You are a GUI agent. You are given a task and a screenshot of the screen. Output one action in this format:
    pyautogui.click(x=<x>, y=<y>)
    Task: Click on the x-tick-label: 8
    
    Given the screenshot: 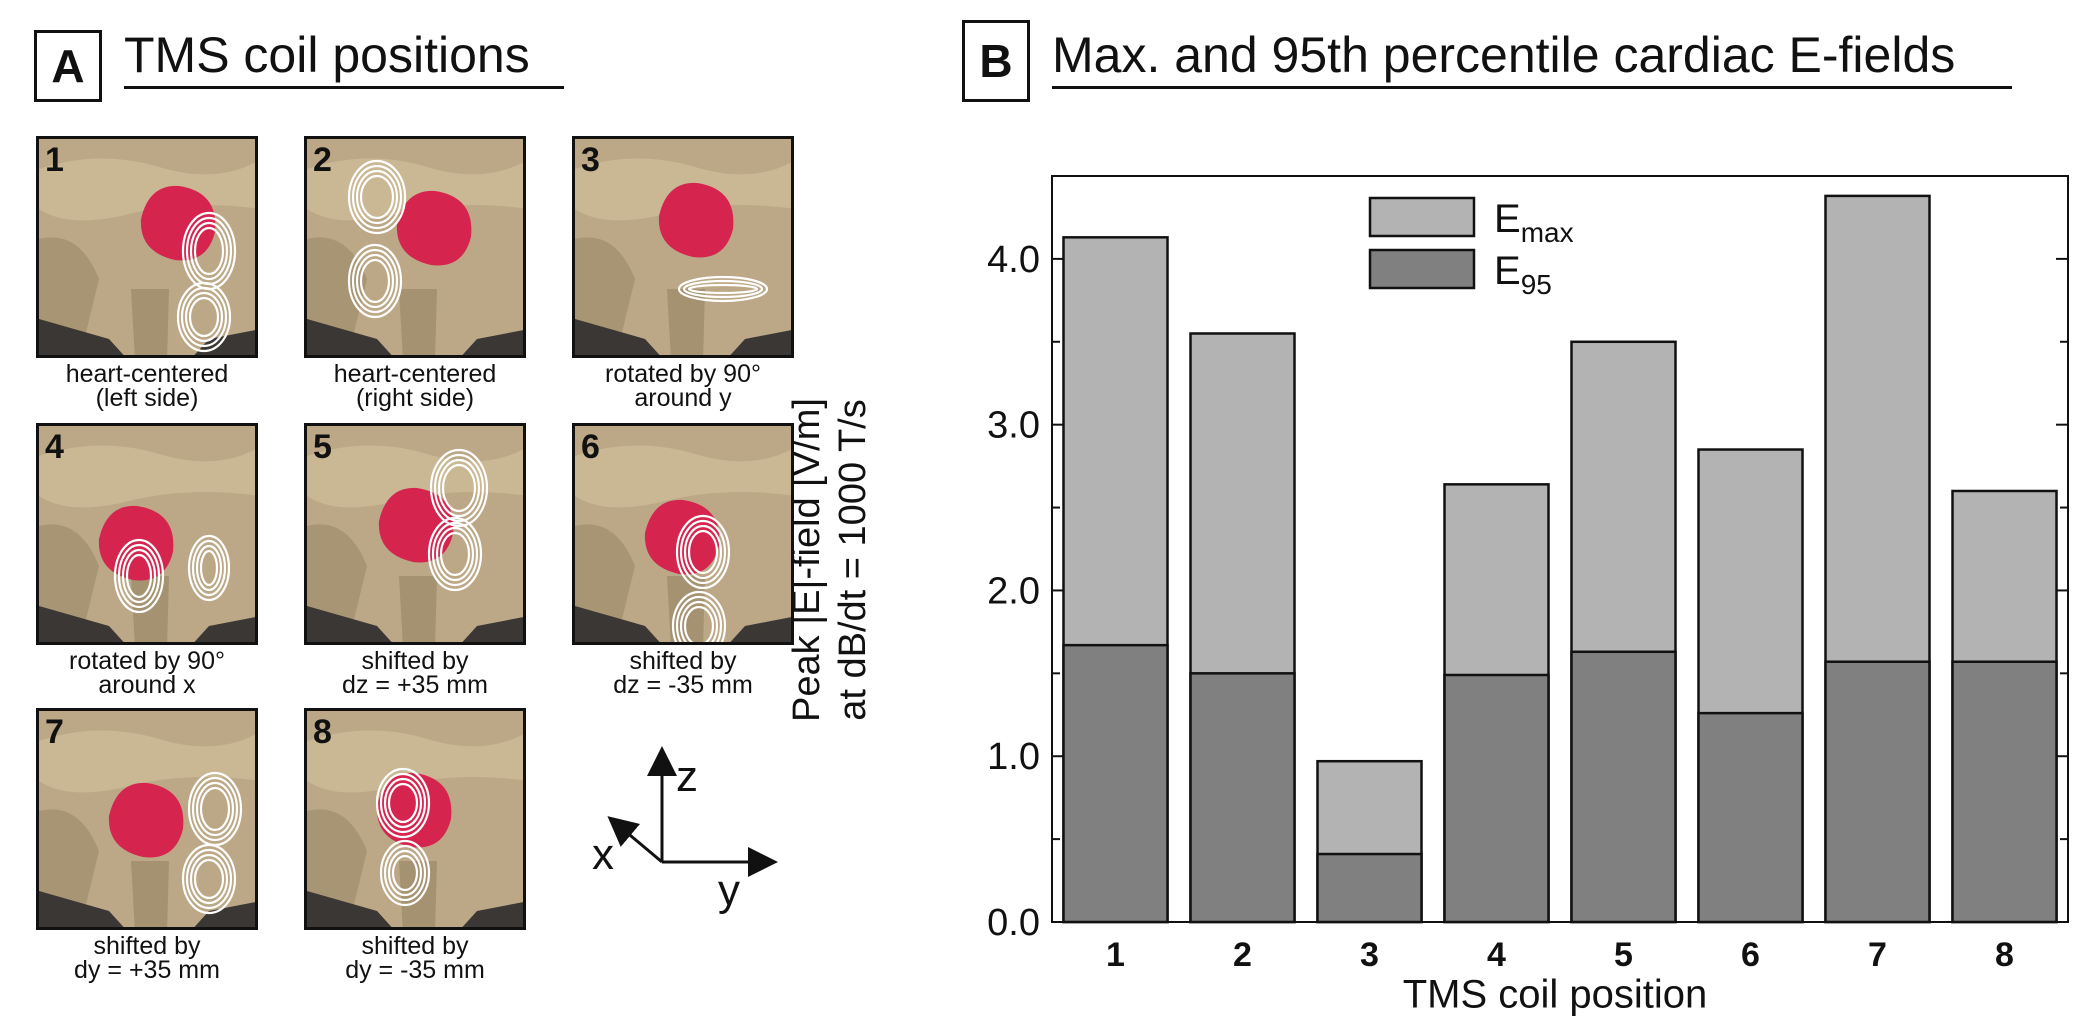 What is the action you would take?
    pyautogui.click(x=2004, y=955)
    